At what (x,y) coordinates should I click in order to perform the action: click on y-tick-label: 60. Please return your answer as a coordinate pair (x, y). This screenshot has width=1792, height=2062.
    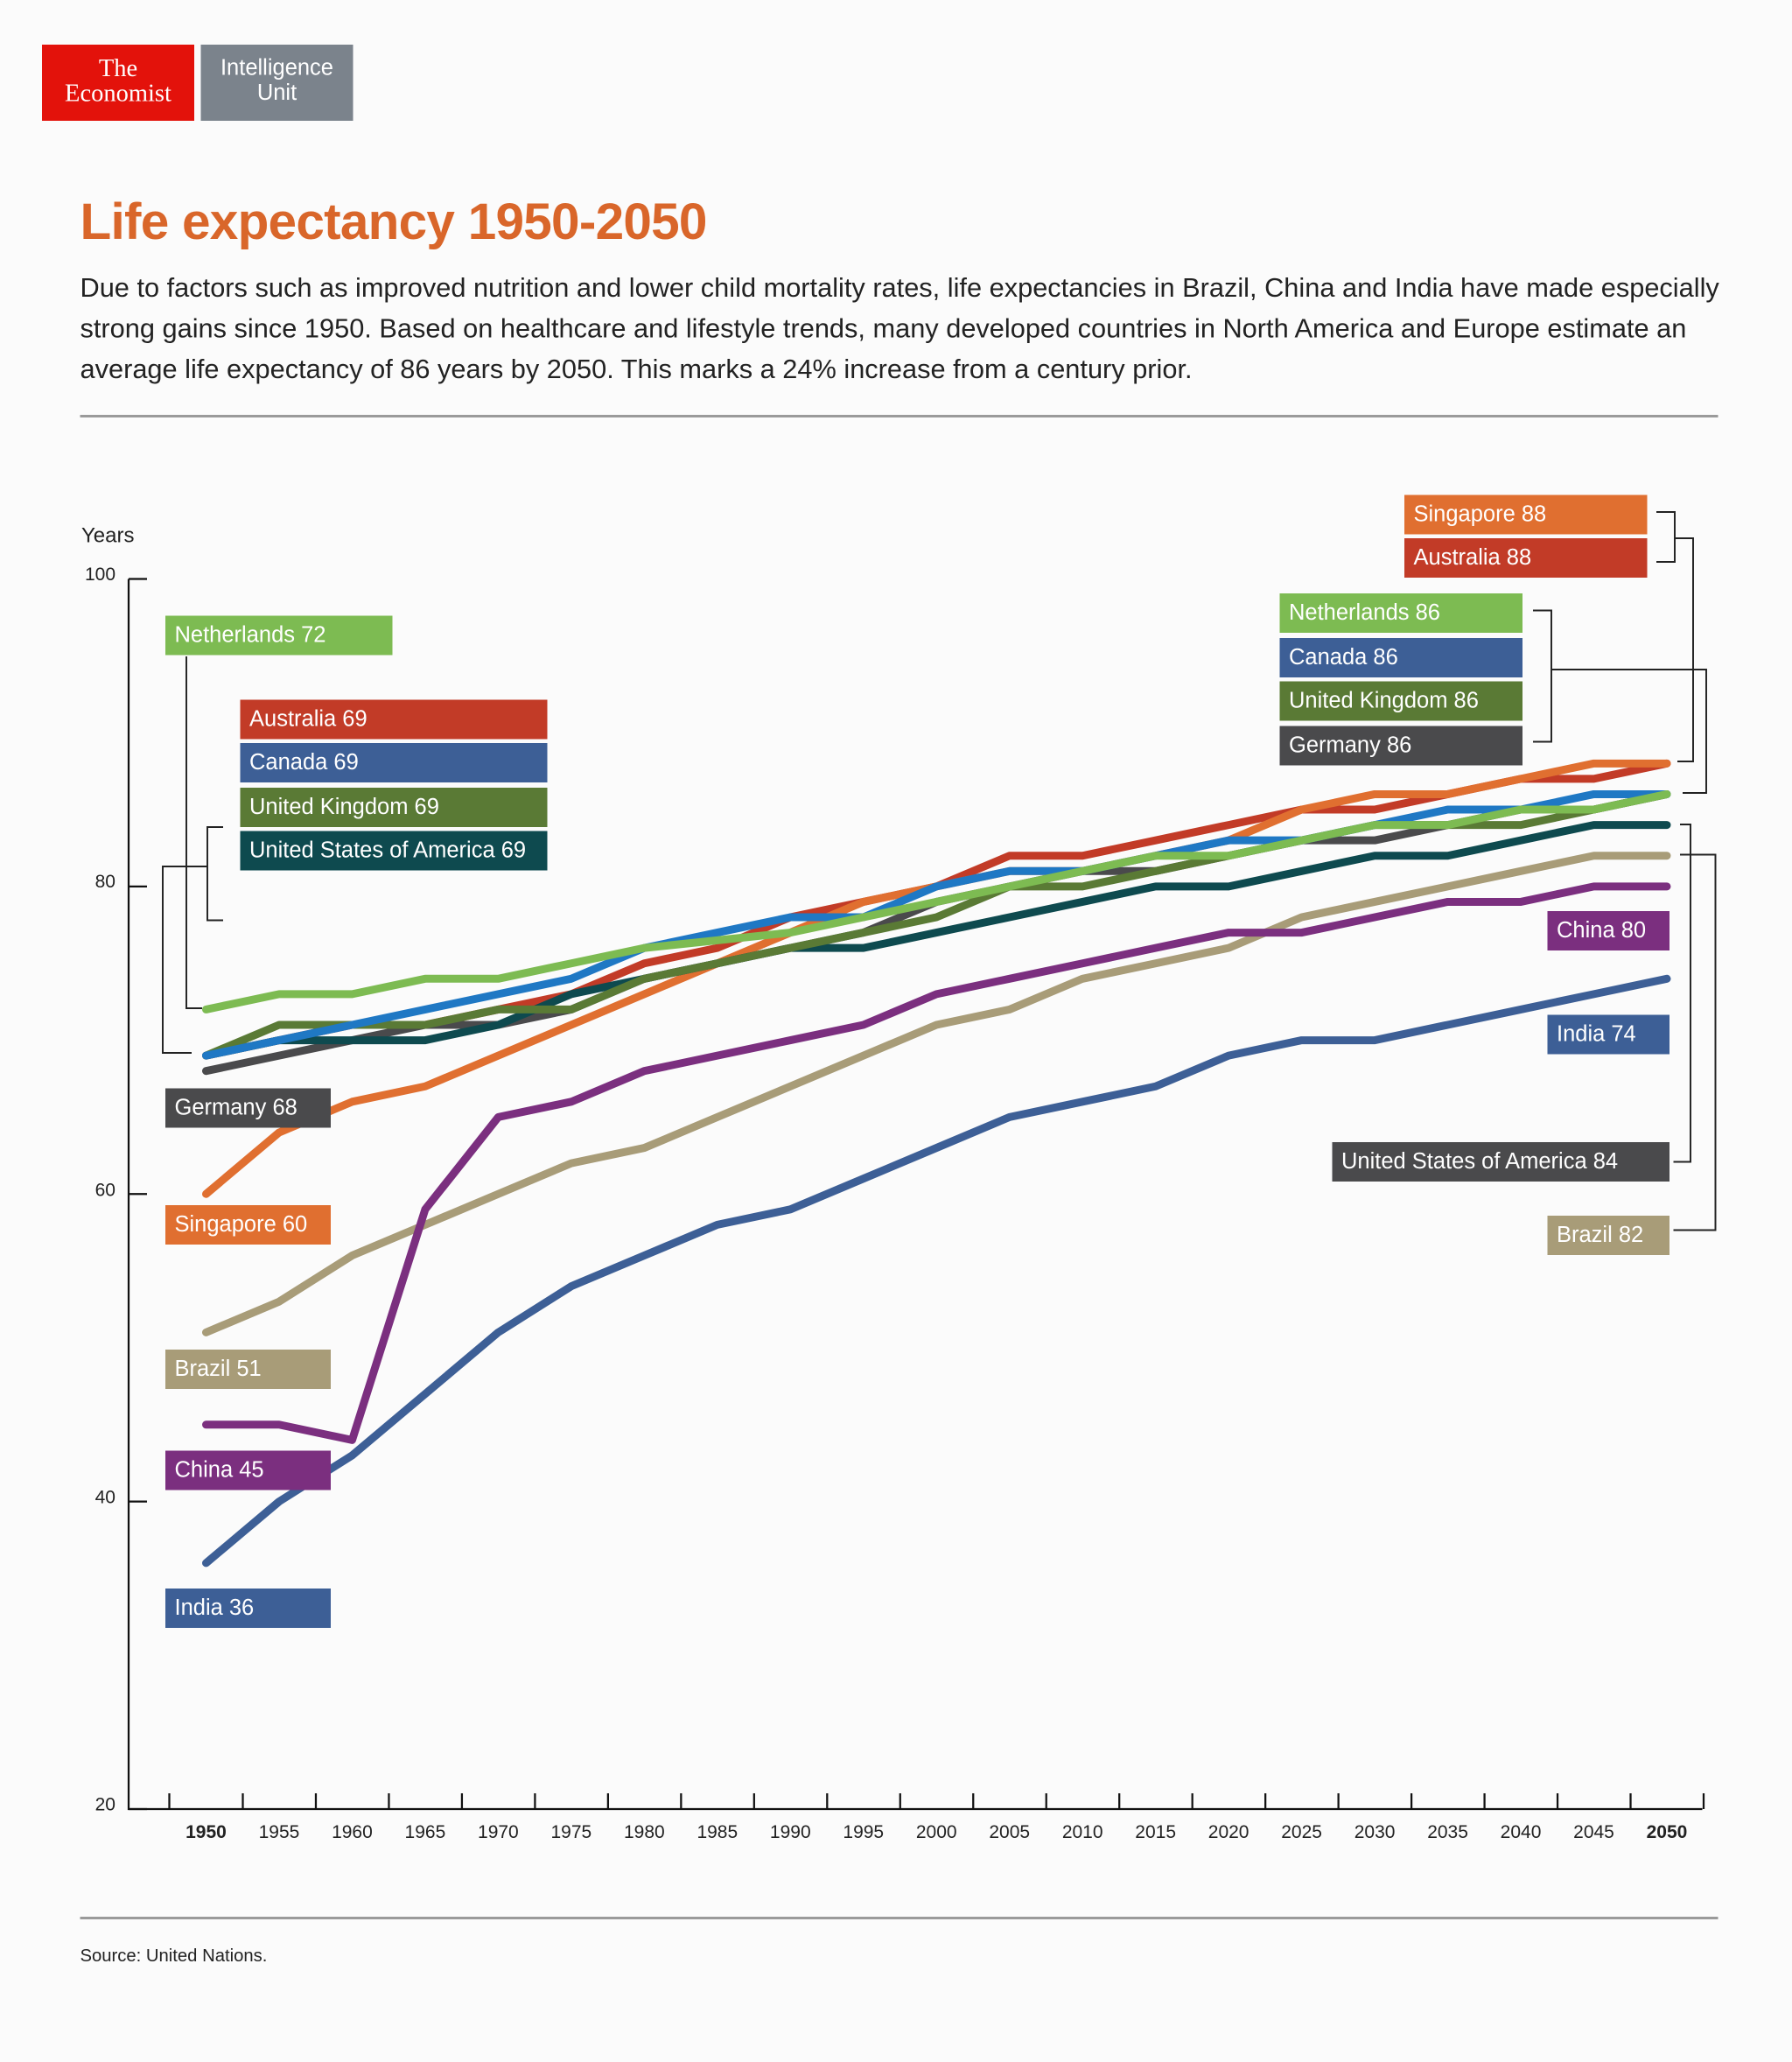
    Looking at the image, I should click on (105, 1189).